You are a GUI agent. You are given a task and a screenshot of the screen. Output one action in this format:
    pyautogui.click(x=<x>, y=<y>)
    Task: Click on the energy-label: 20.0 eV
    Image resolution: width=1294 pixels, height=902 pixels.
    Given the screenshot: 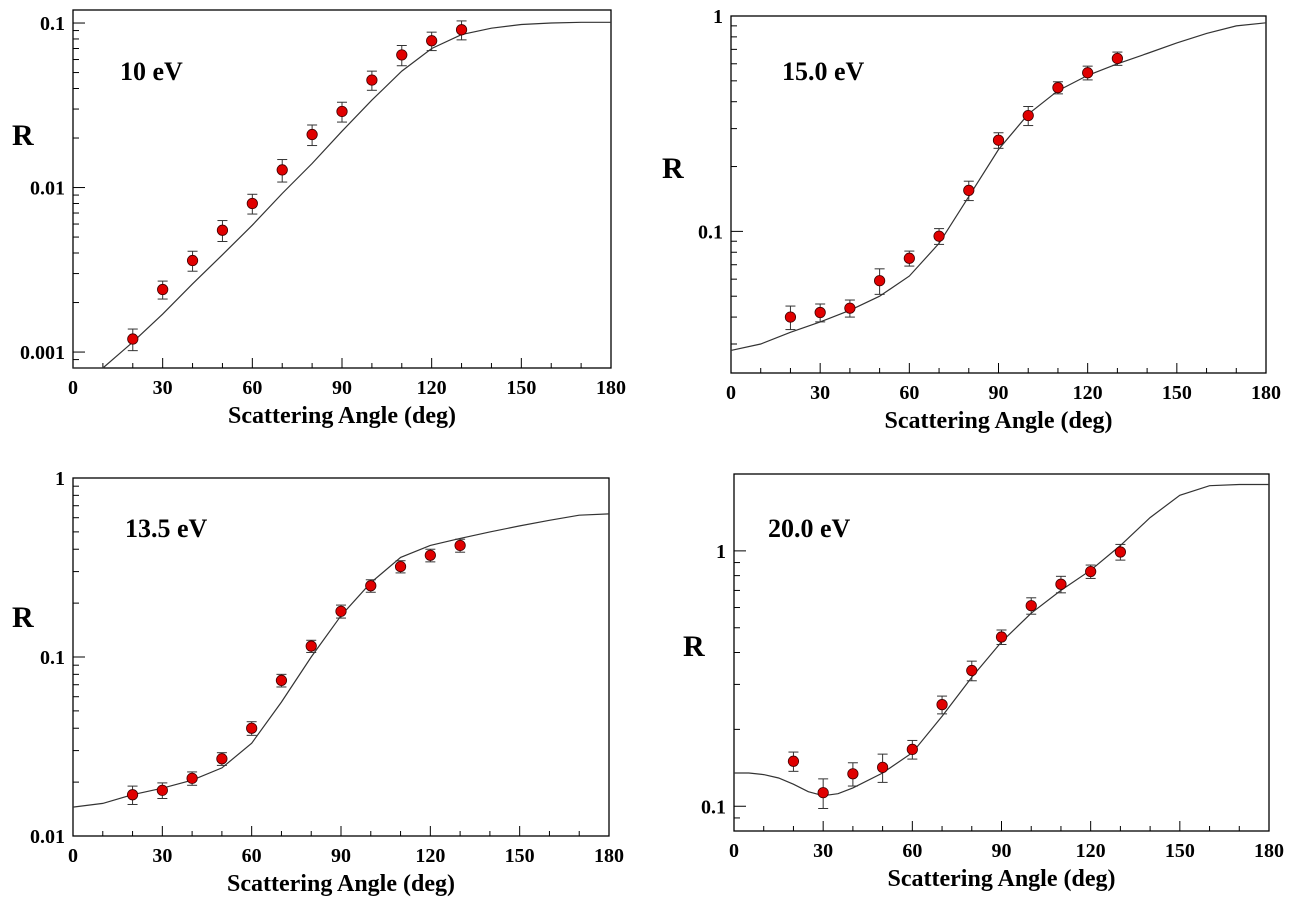 What is the action you would take?
    pyautogui.click(x=809, y=528)
    